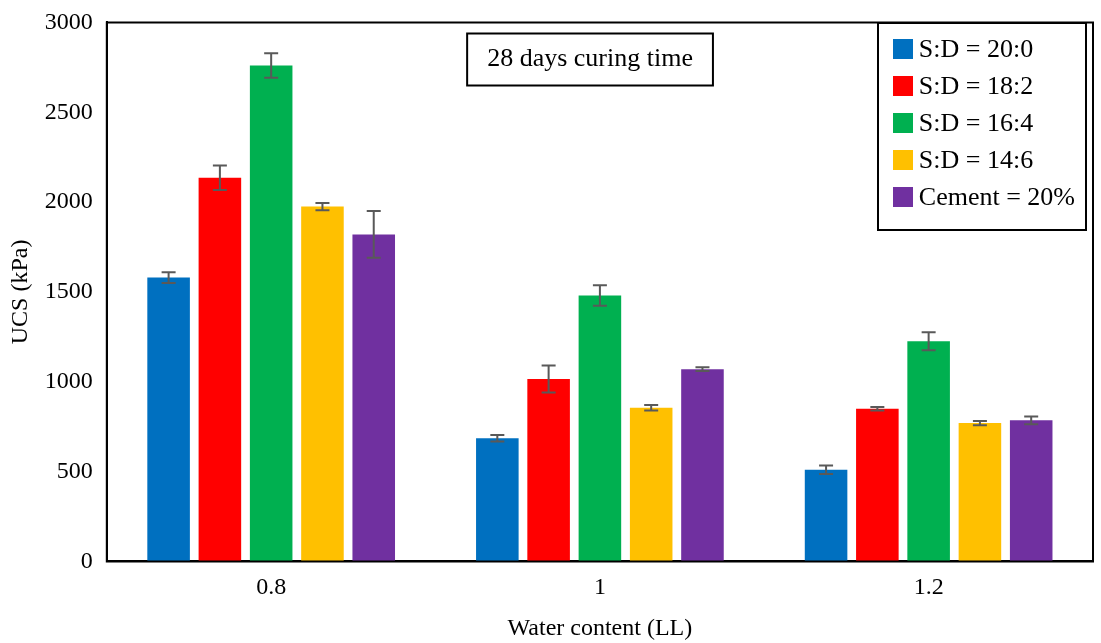  What do you see at coordinates (928, 586) in the screenshot?
I see `x-tick-label: 1.2` at bounding box center [928, 586].